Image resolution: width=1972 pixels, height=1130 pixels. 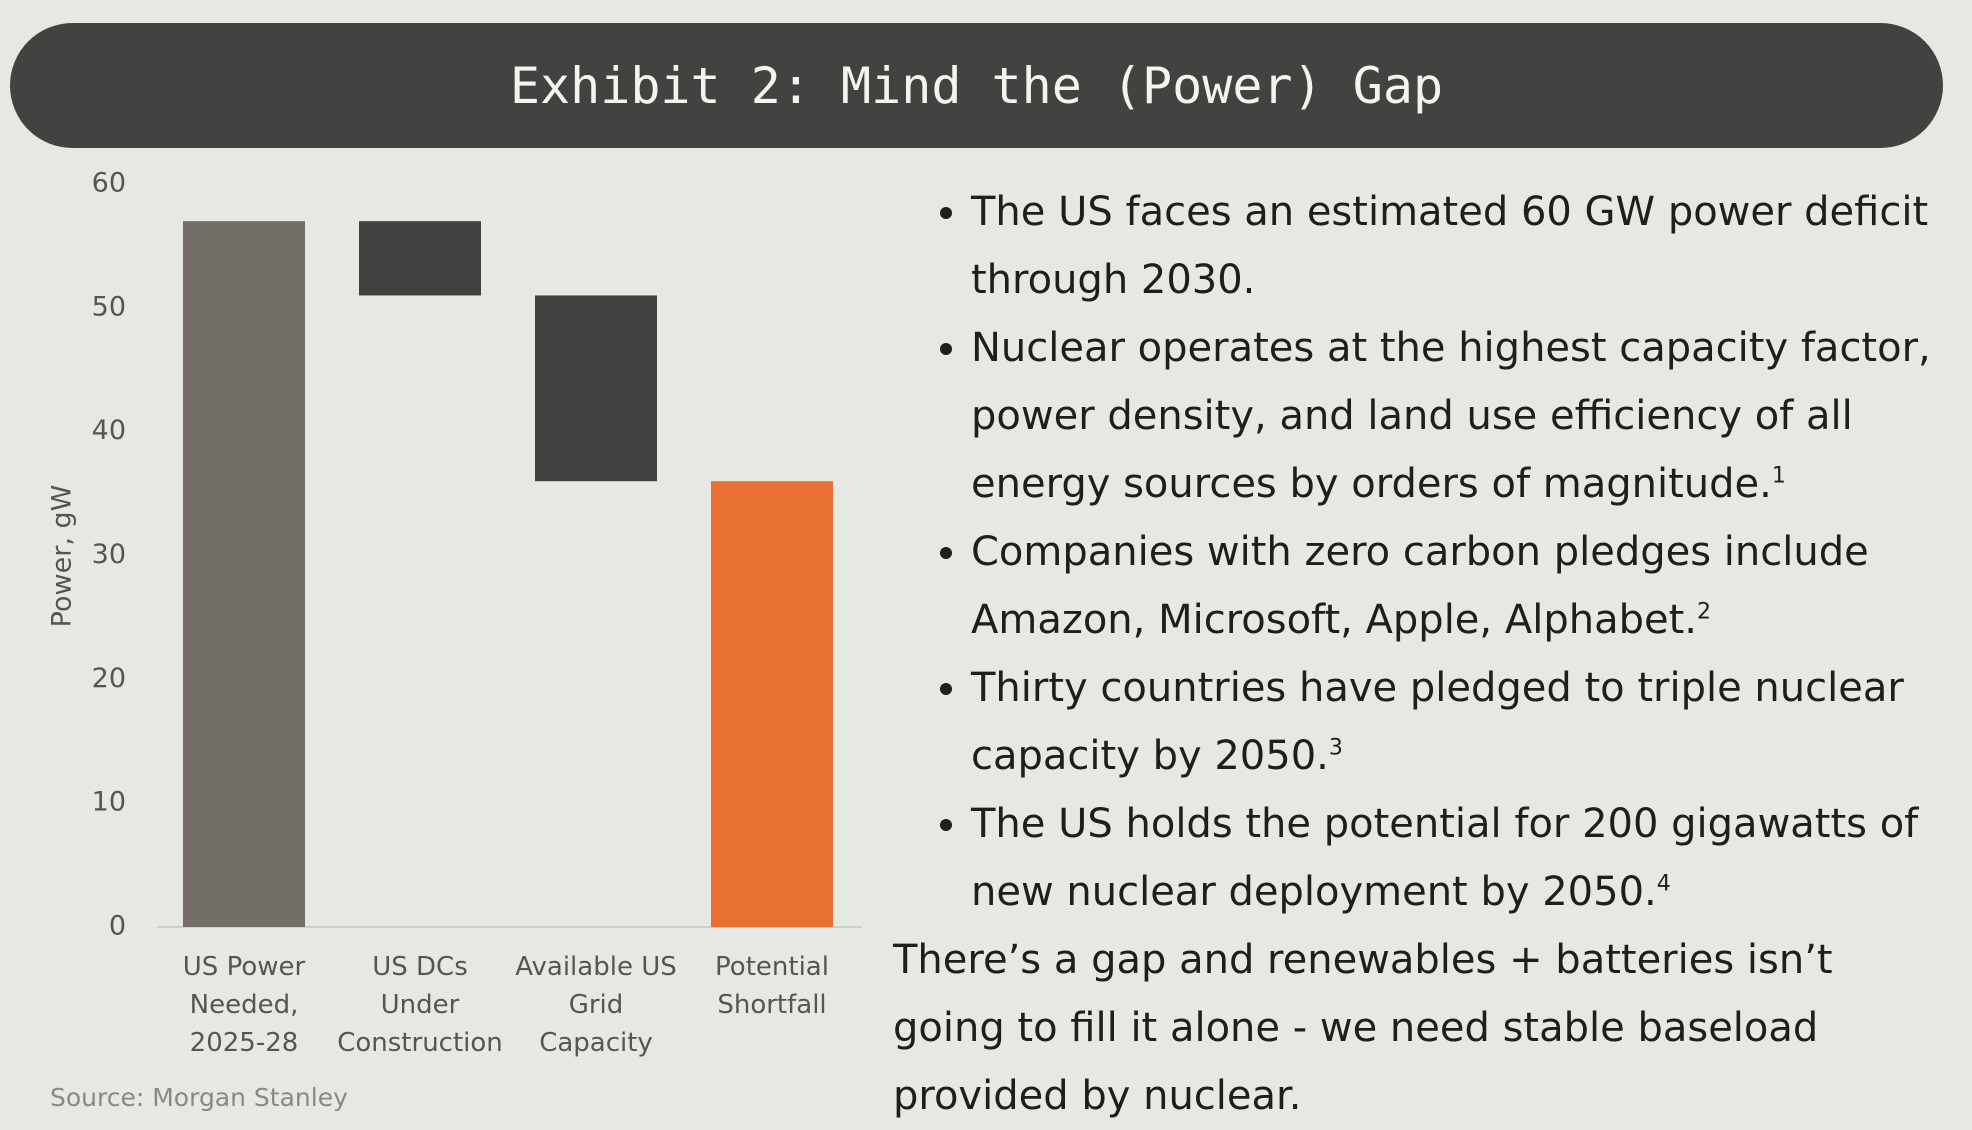 I want to click on x-tick-label: Available US Grid Capacity, so click(x=596, y=1005).